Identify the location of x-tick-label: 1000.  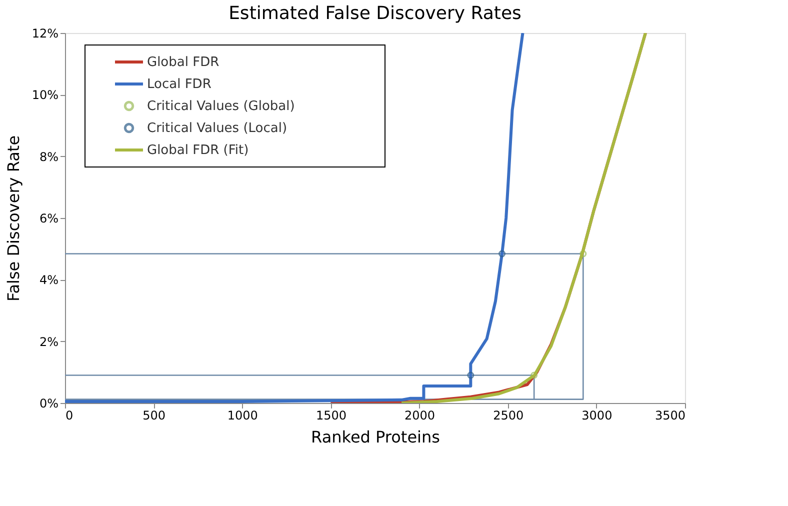
(242, 415).